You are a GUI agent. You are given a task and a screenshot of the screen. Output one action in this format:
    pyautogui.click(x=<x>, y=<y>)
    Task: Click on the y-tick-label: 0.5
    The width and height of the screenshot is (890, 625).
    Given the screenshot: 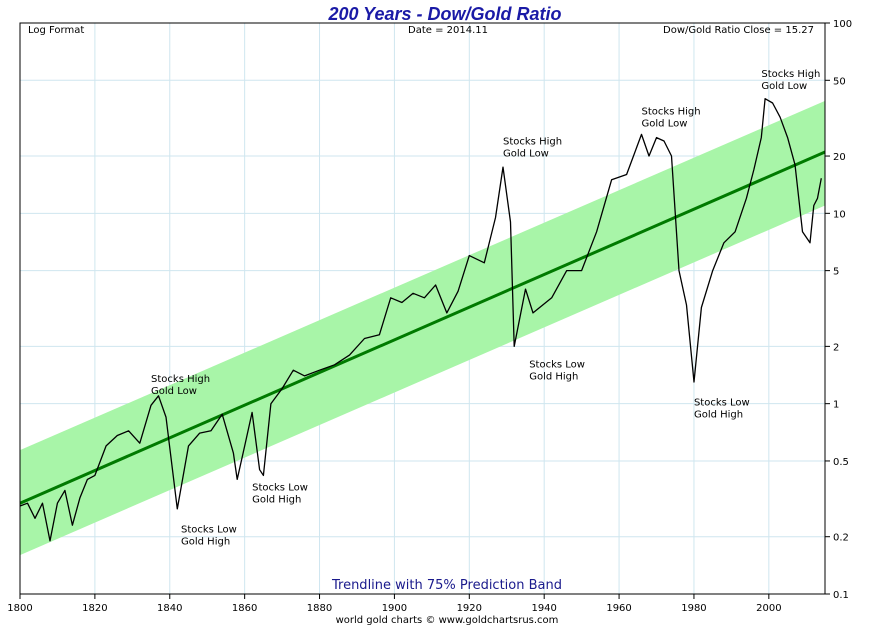 What is the action you would take?
    pyautogui.click(x=841, y=462)
    